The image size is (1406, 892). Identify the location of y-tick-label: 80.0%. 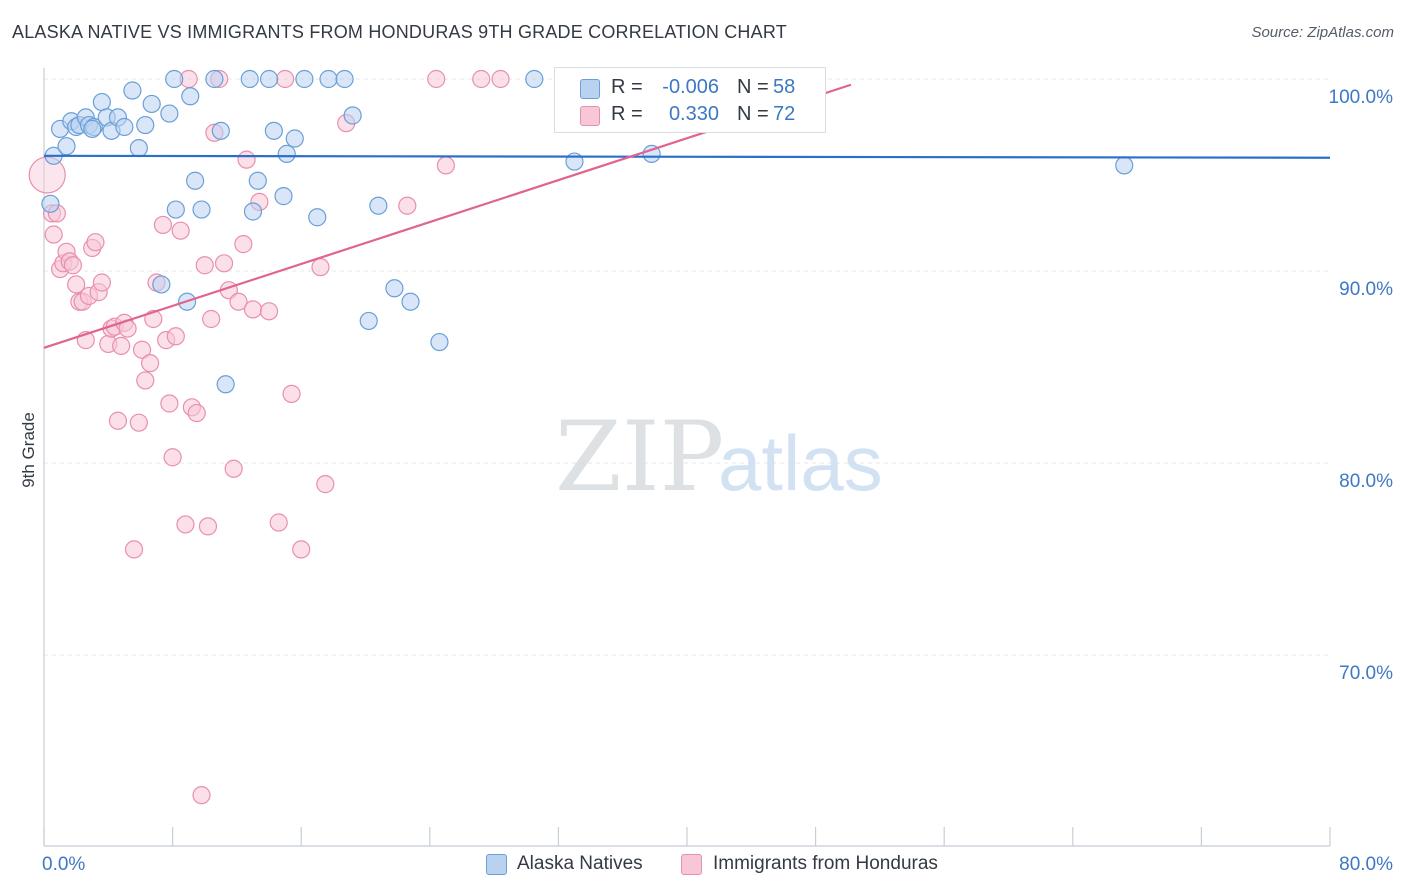
(1366, 481).